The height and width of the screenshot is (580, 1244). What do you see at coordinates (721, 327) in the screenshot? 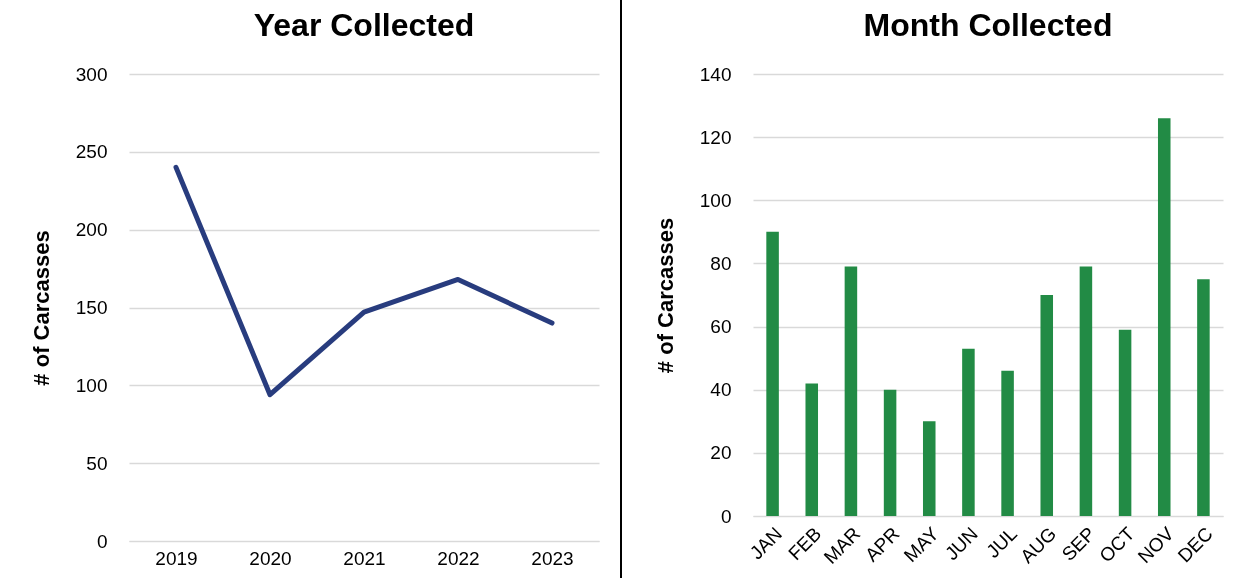
I see `y-tick-label: 60` at bounding box center [721, 327].